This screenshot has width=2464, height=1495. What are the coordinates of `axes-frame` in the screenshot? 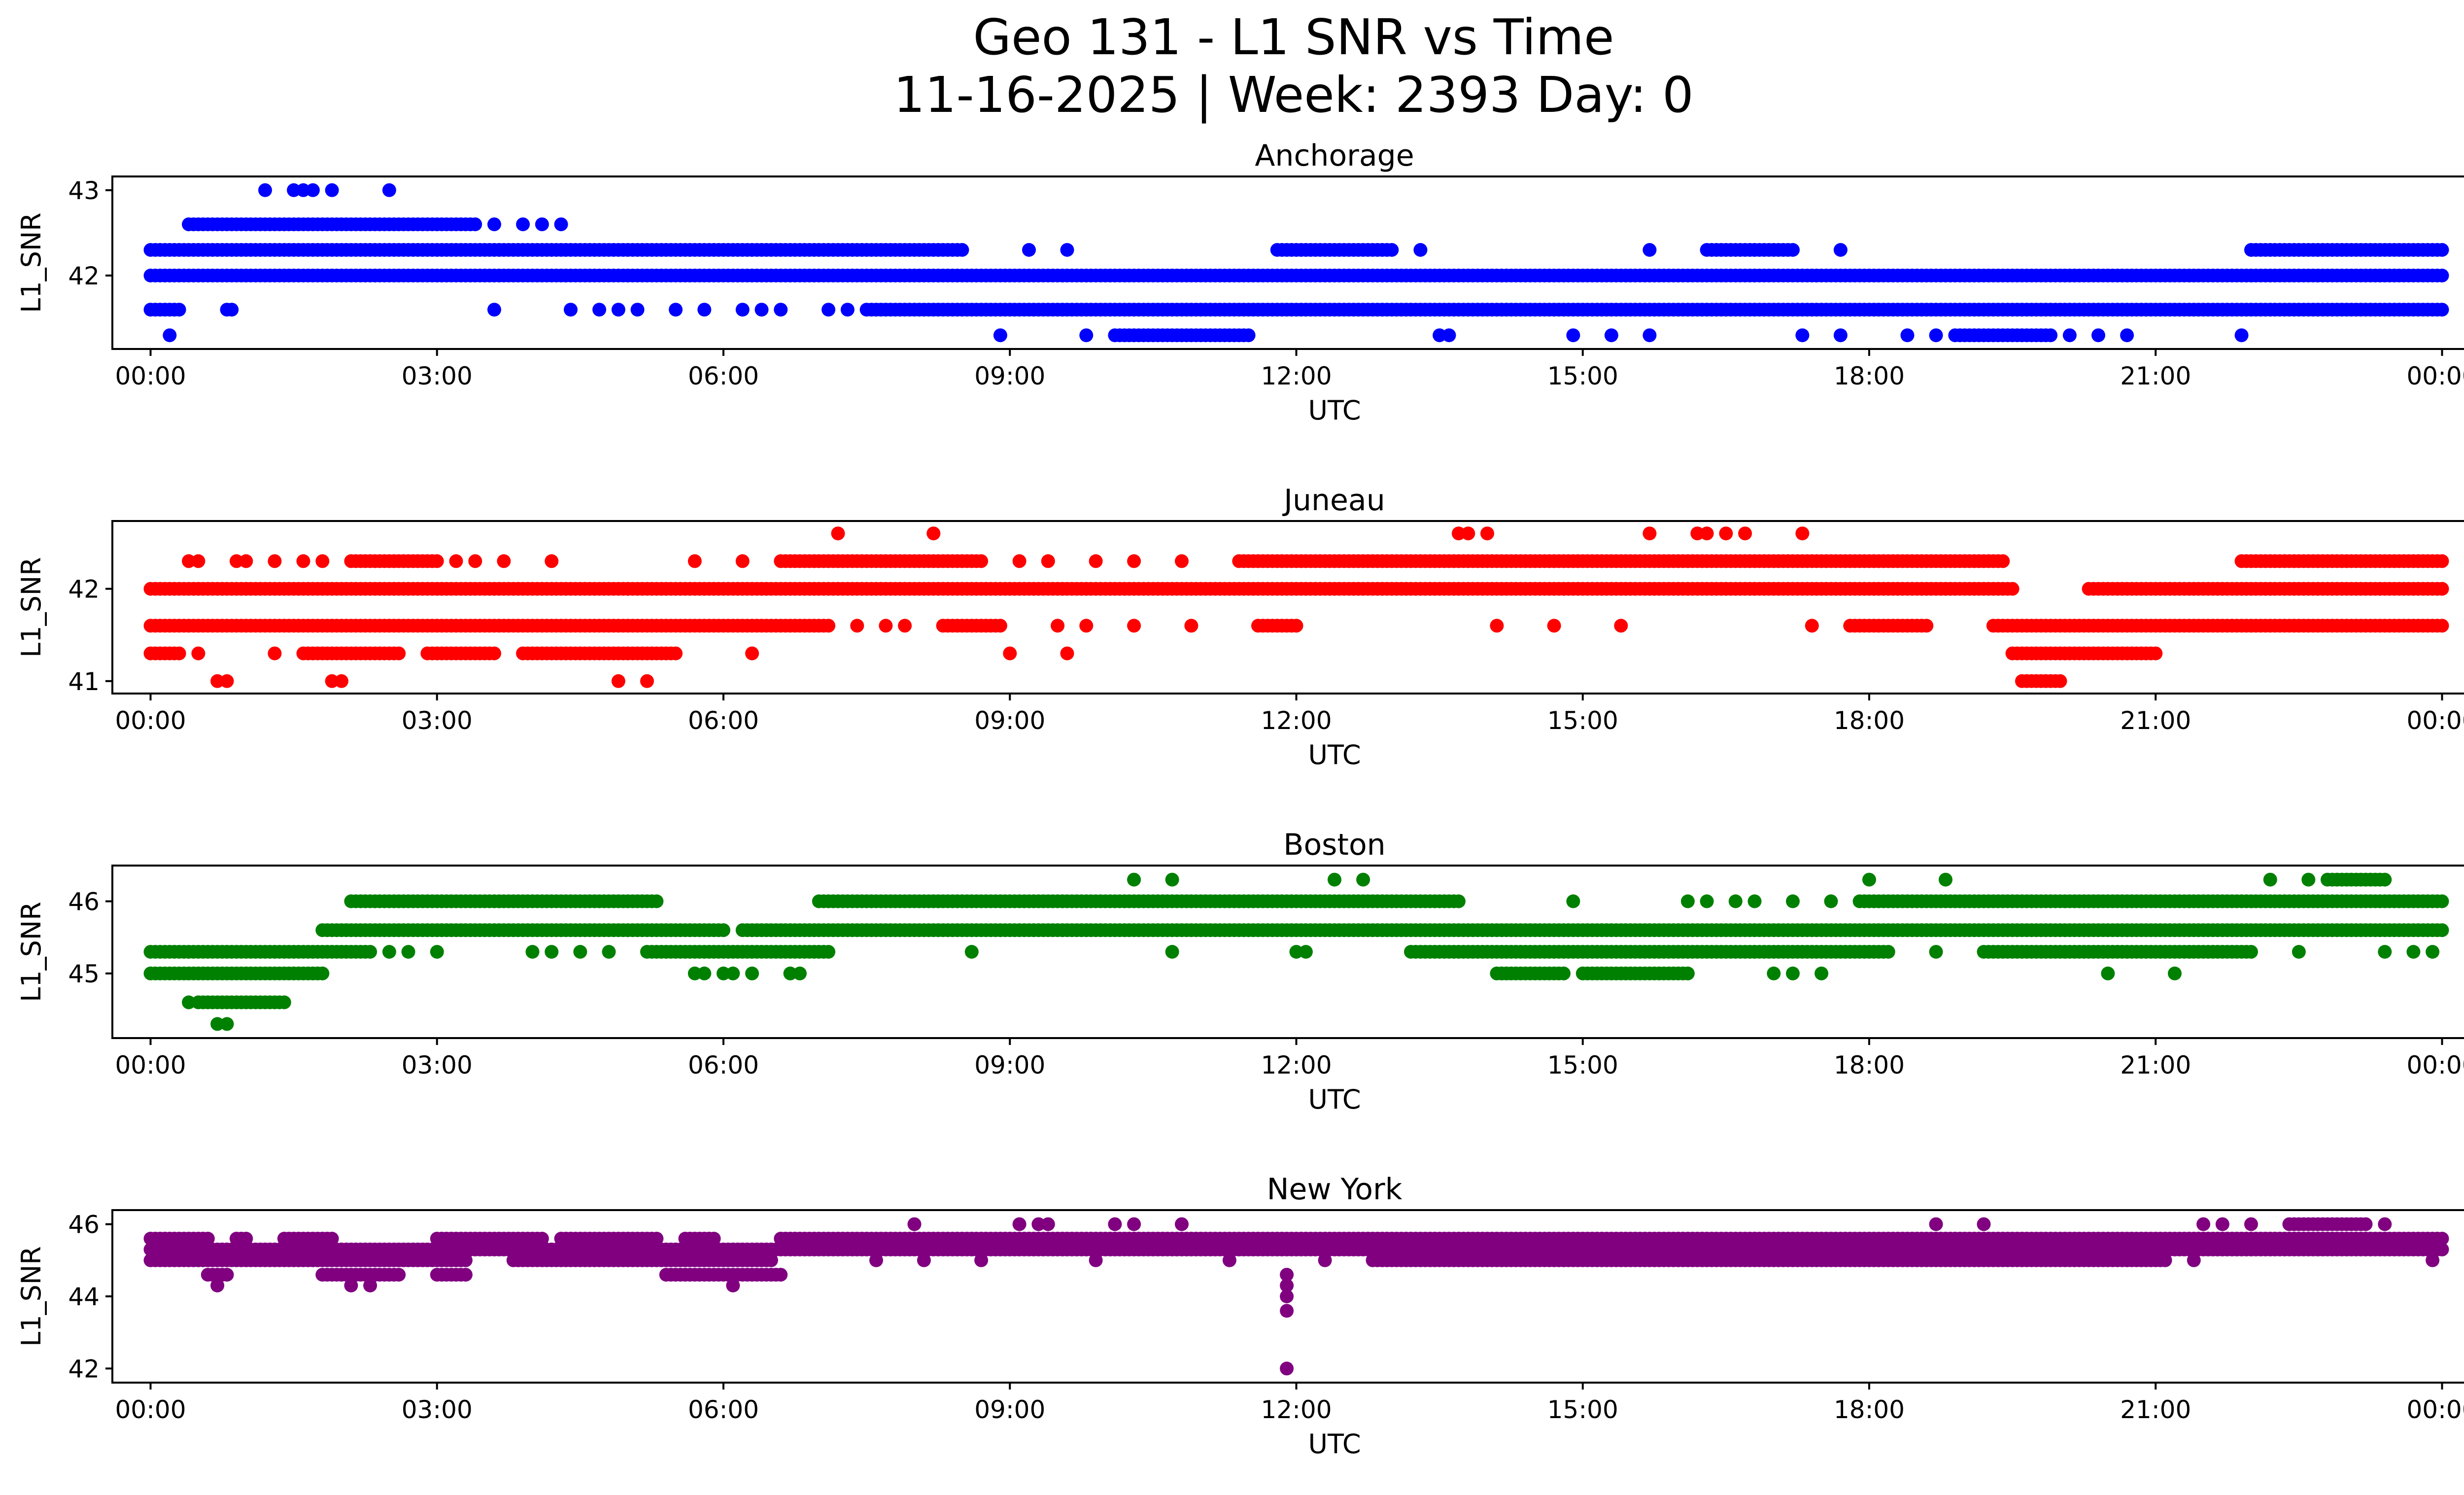 It's located at (1287, 262).